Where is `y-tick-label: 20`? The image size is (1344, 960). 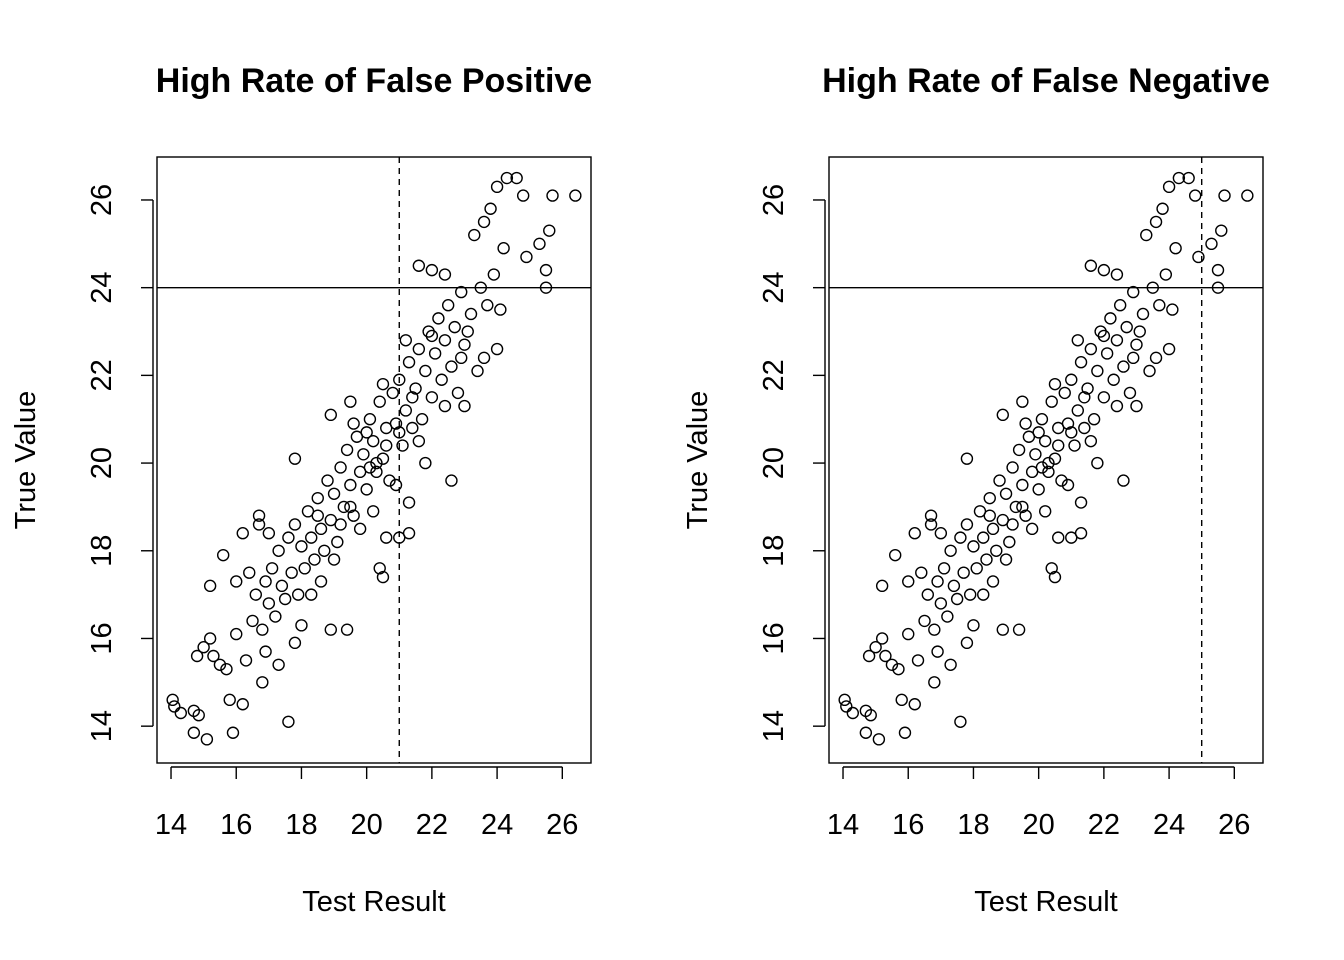
y-tick-label: 20 is located at coordinates (774, 463).